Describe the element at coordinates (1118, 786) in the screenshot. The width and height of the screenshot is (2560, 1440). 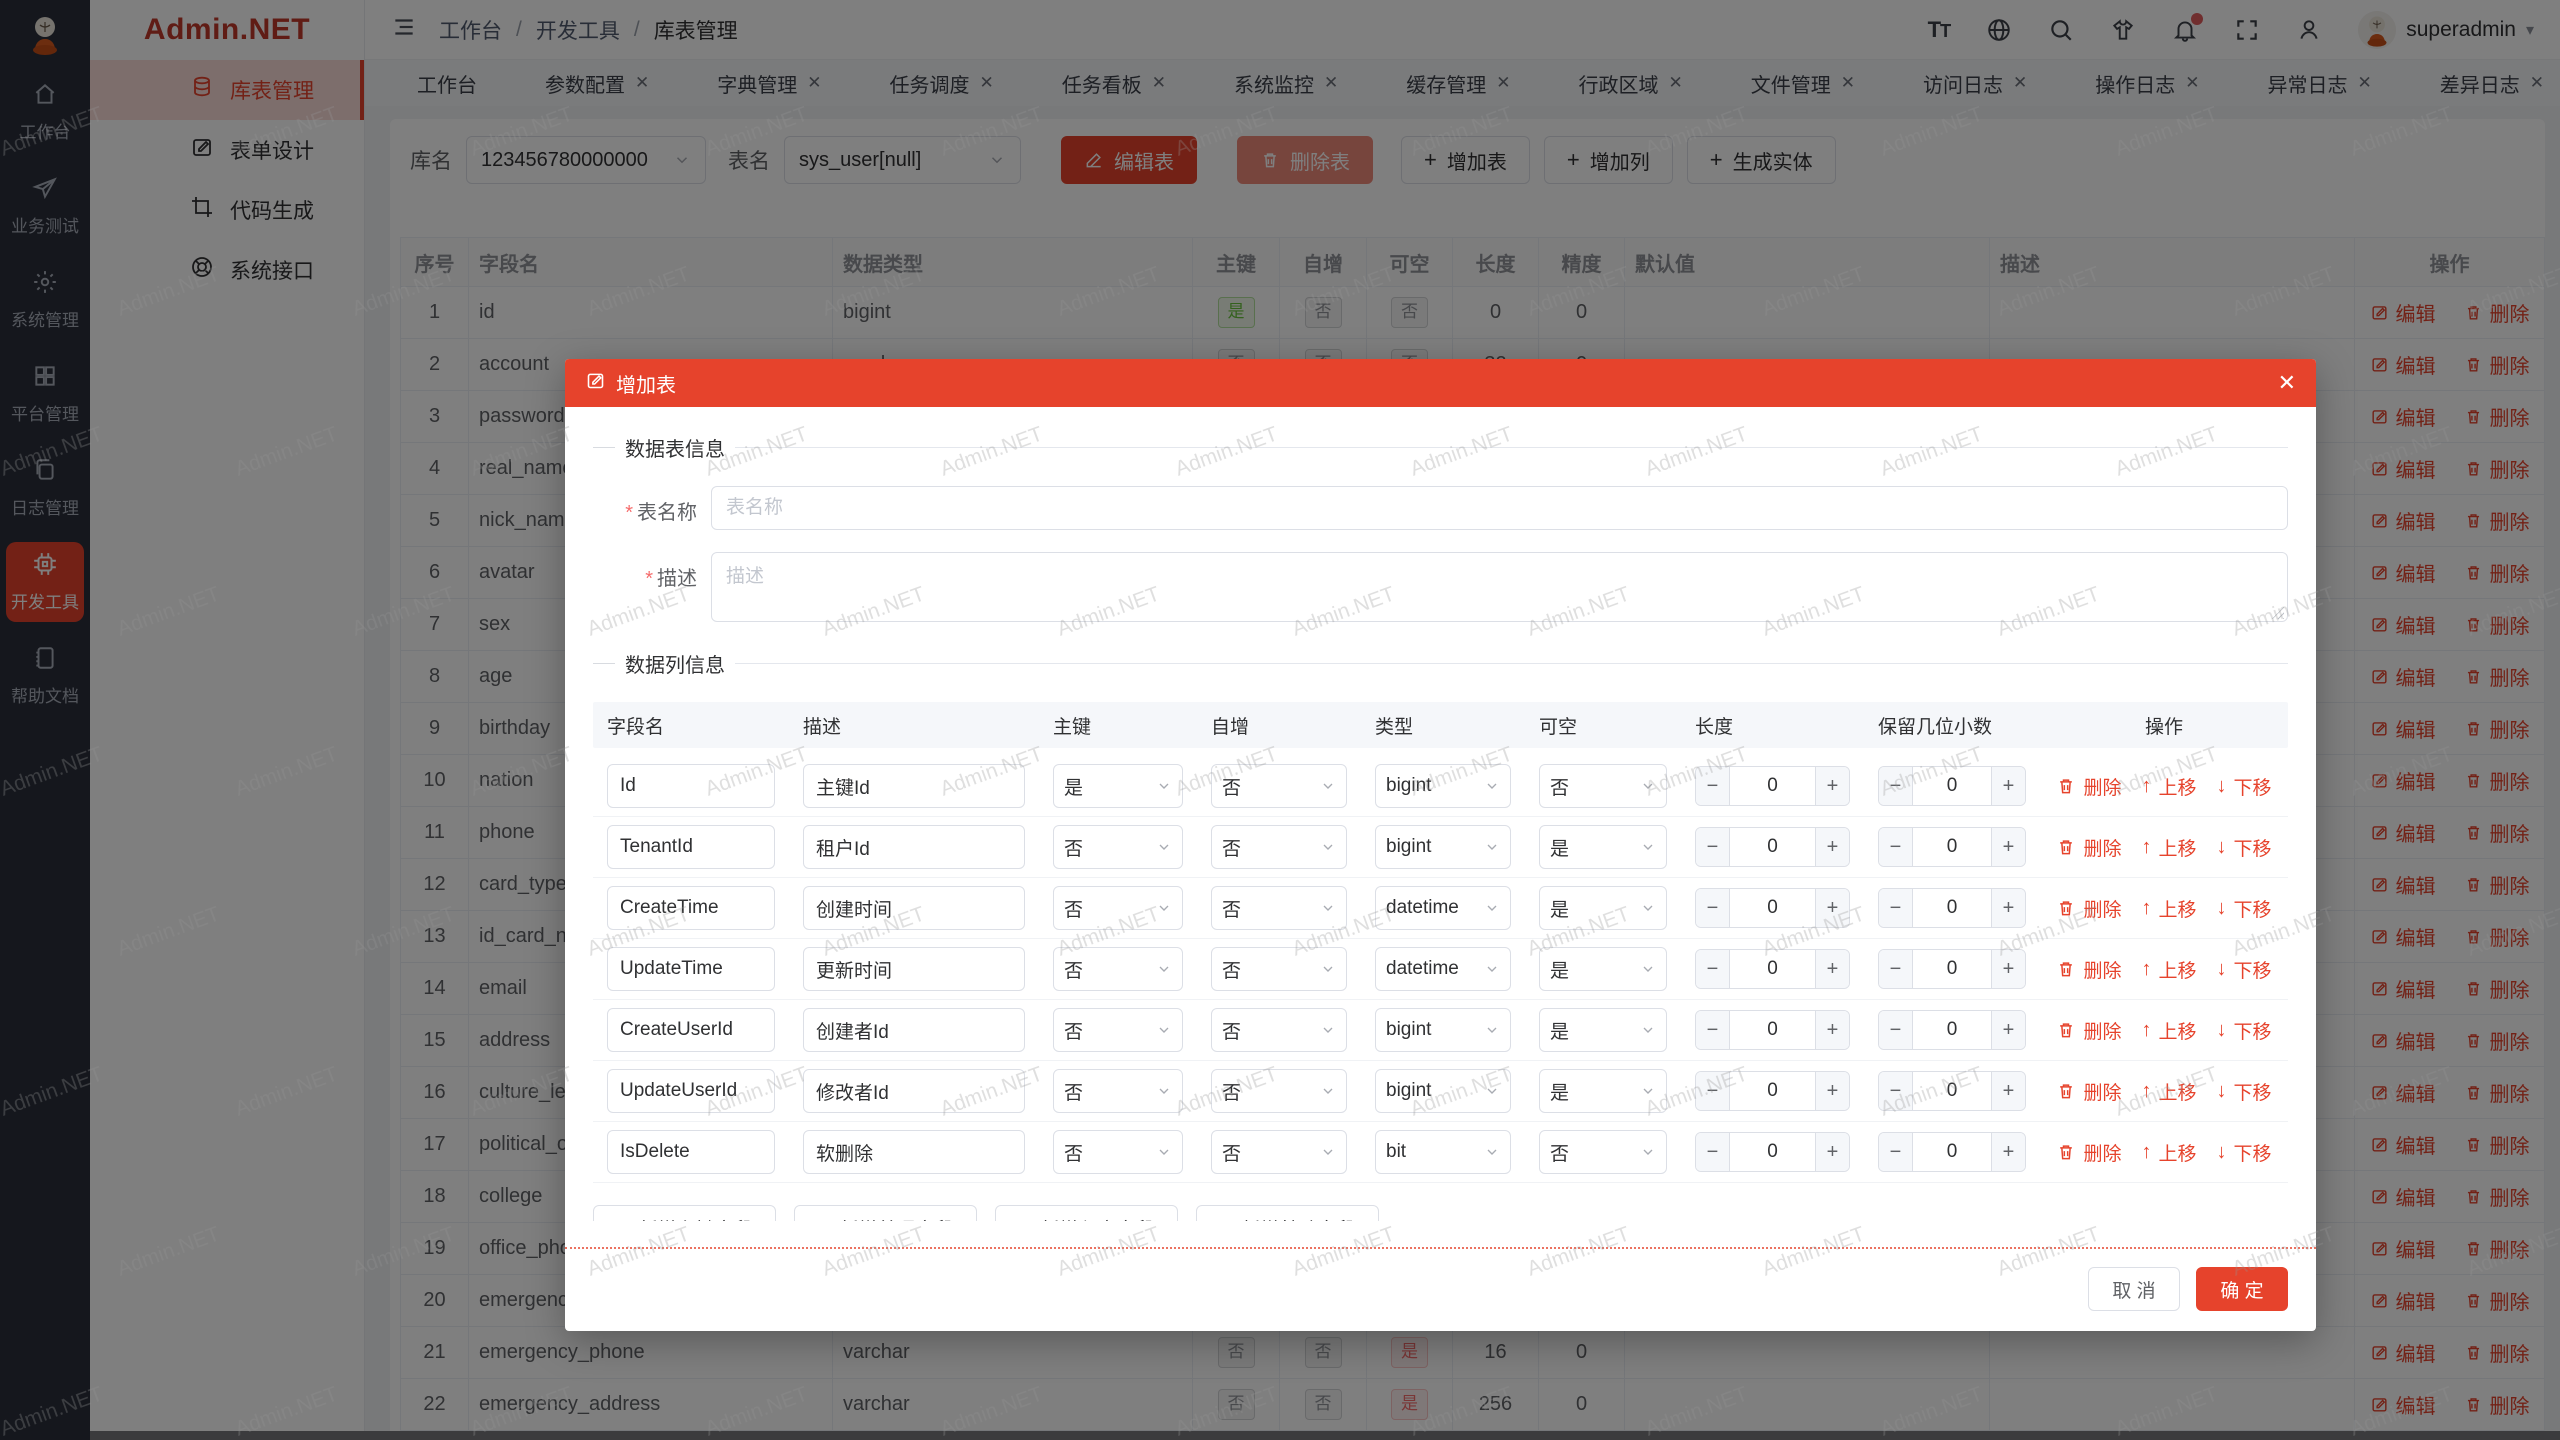
I see `pk-select: 是` at that location.